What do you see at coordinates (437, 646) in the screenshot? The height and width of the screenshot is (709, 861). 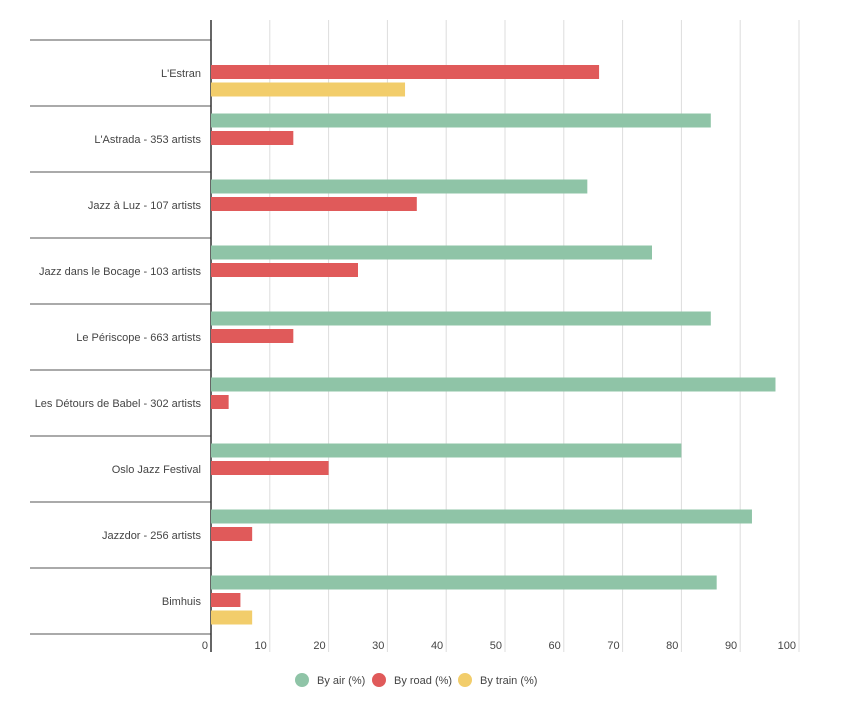 I see `x-tick-label: 40` at bounding box center [437, 646].